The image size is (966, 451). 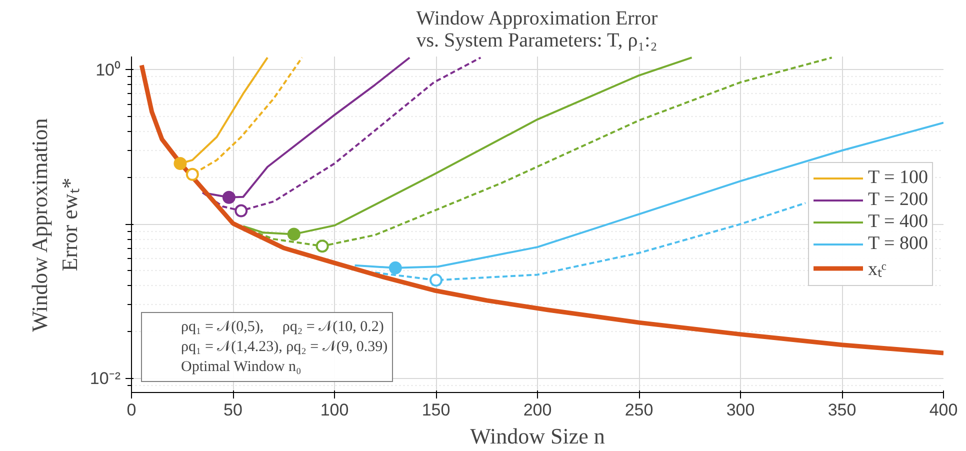 I want to click on legend-label: T = 800, so click(x=898, y=244).